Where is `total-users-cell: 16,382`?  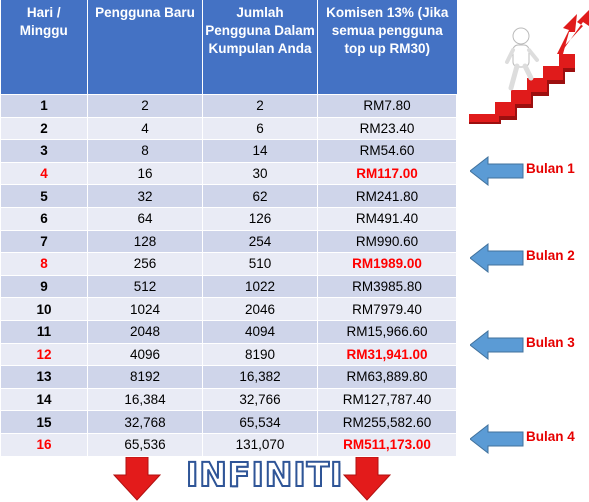
total-users-cell: 16,382 is located at coordinates (260, 377).